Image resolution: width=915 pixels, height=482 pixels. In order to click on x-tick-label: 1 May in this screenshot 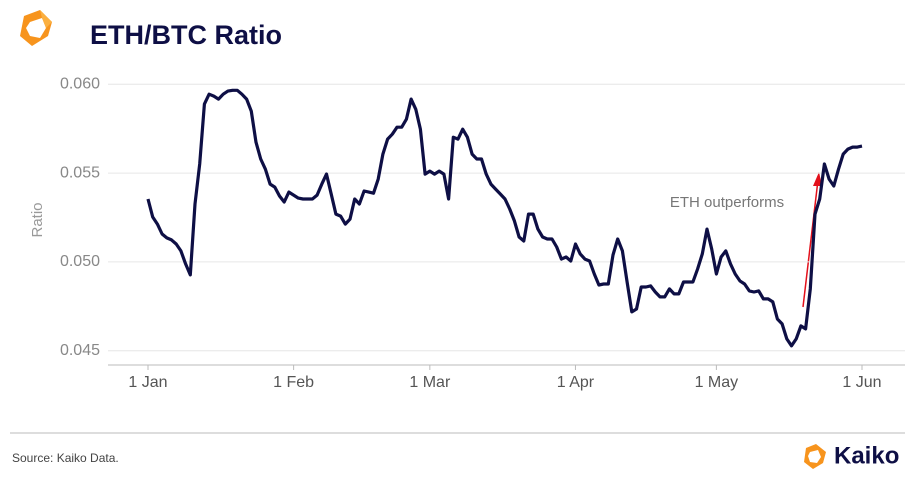, I will do `click(717, 382)`.